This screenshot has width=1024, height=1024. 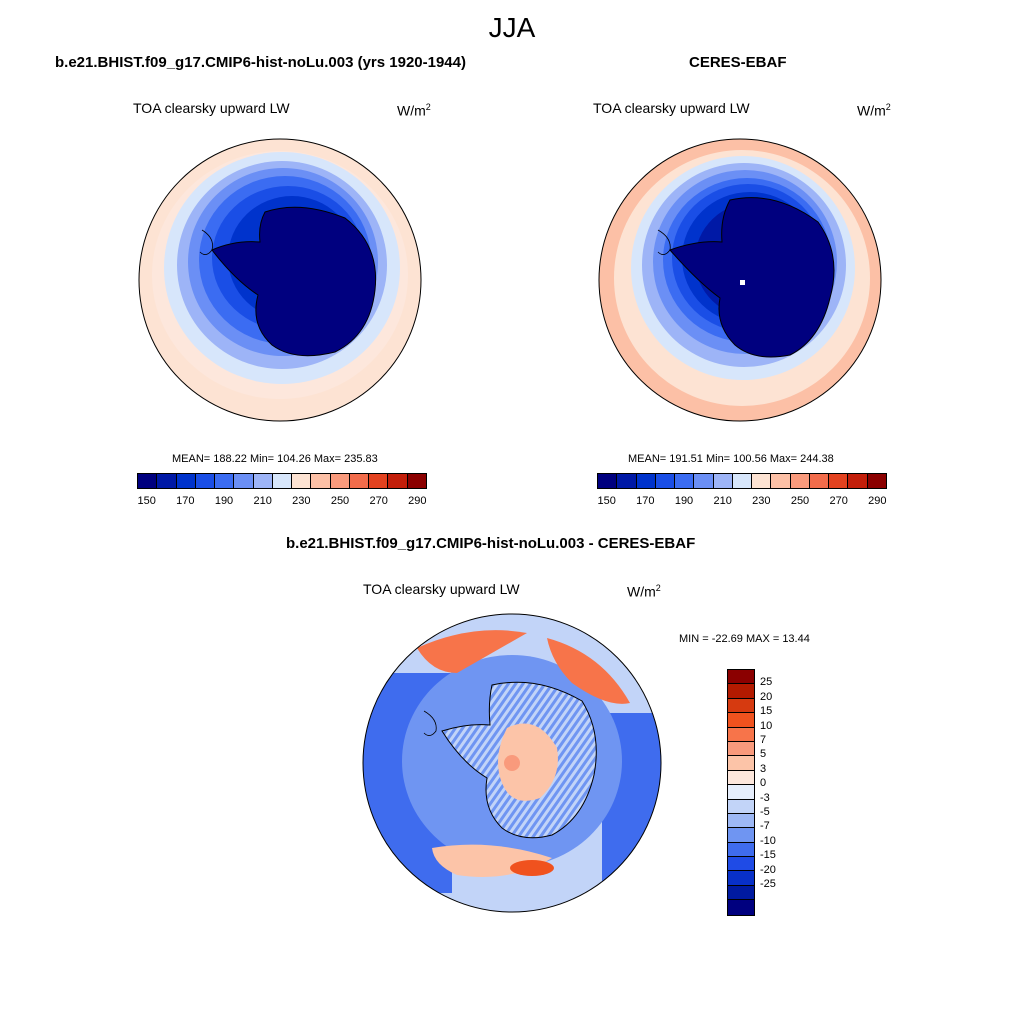 What do you see at coordinates (766, 711) in the screenshot?
I see `colorbar-tick-label: 15` at bounding box center [766, 711].